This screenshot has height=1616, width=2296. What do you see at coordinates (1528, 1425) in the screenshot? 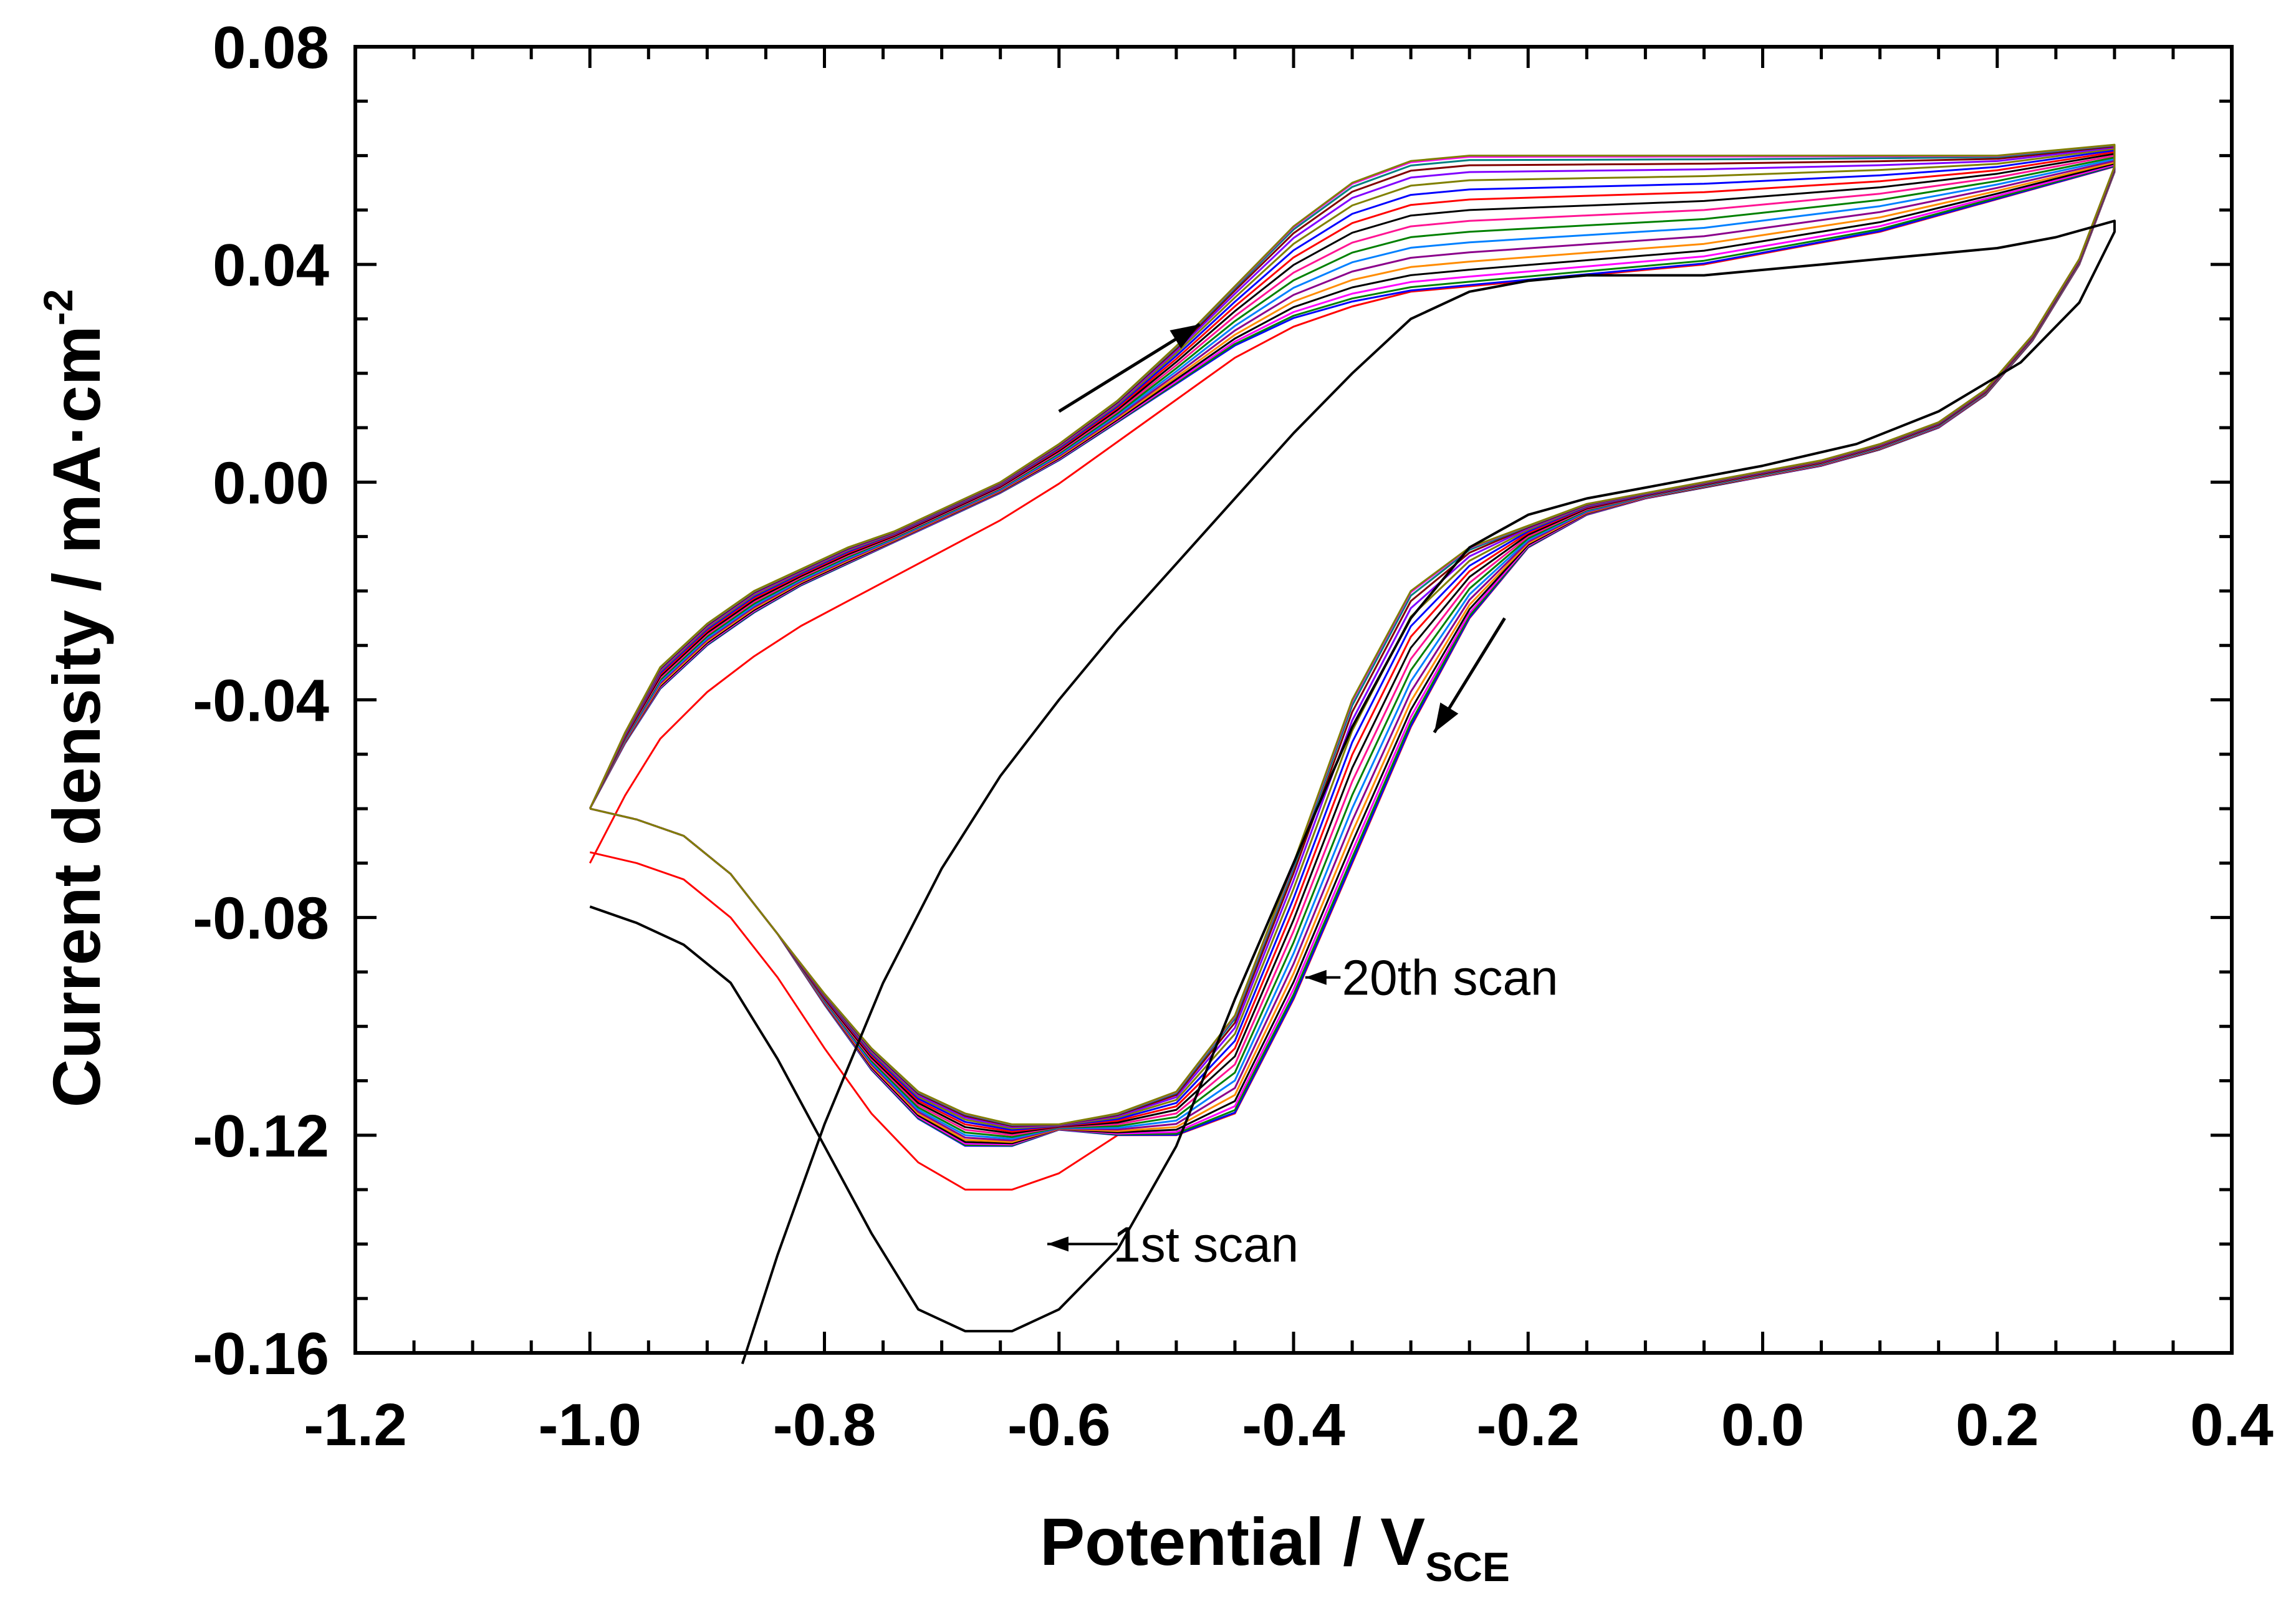
I see `x-tick-label: -0.2` at bounding box center [1528, 1425].